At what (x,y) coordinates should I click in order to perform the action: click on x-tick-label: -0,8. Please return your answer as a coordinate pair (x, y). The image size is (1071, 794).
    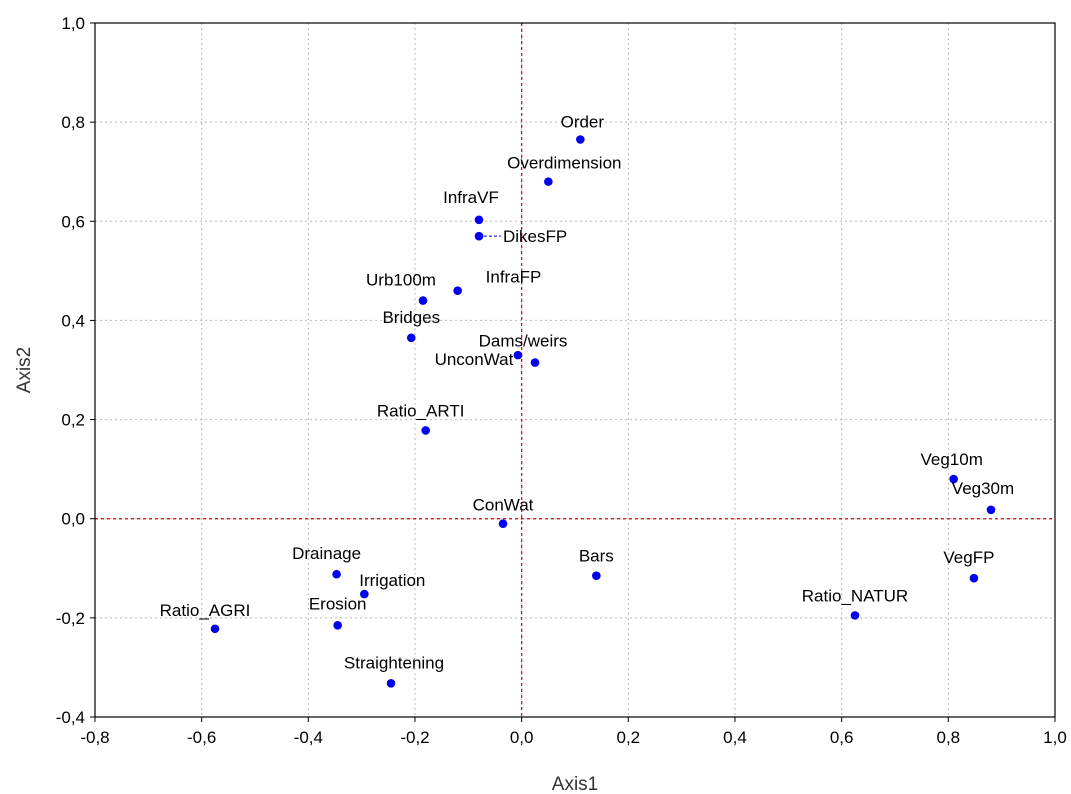
    Looking at the image, I should click on (94, 737).